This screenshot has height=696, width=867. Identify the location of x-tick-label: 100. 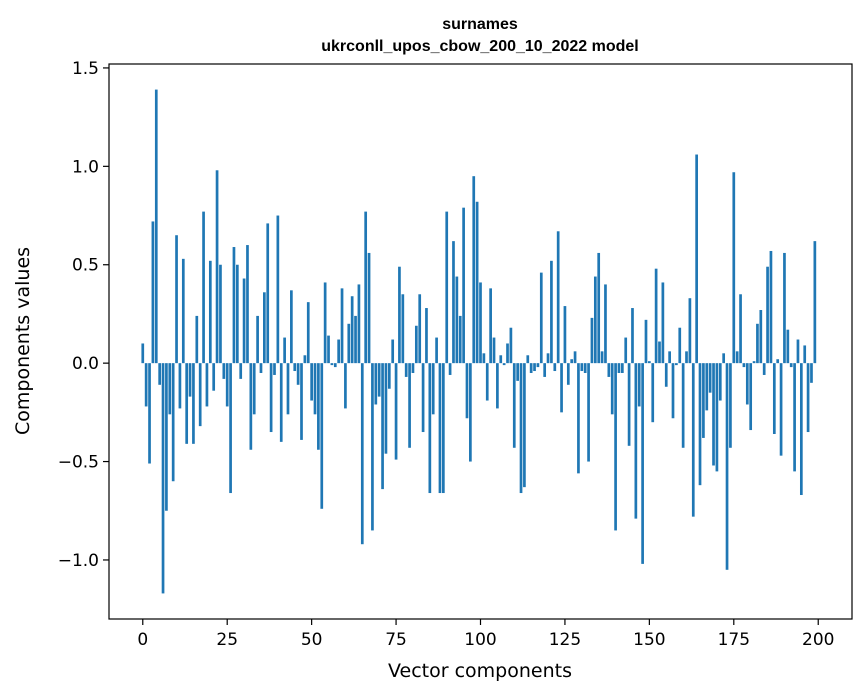
(480, 640).